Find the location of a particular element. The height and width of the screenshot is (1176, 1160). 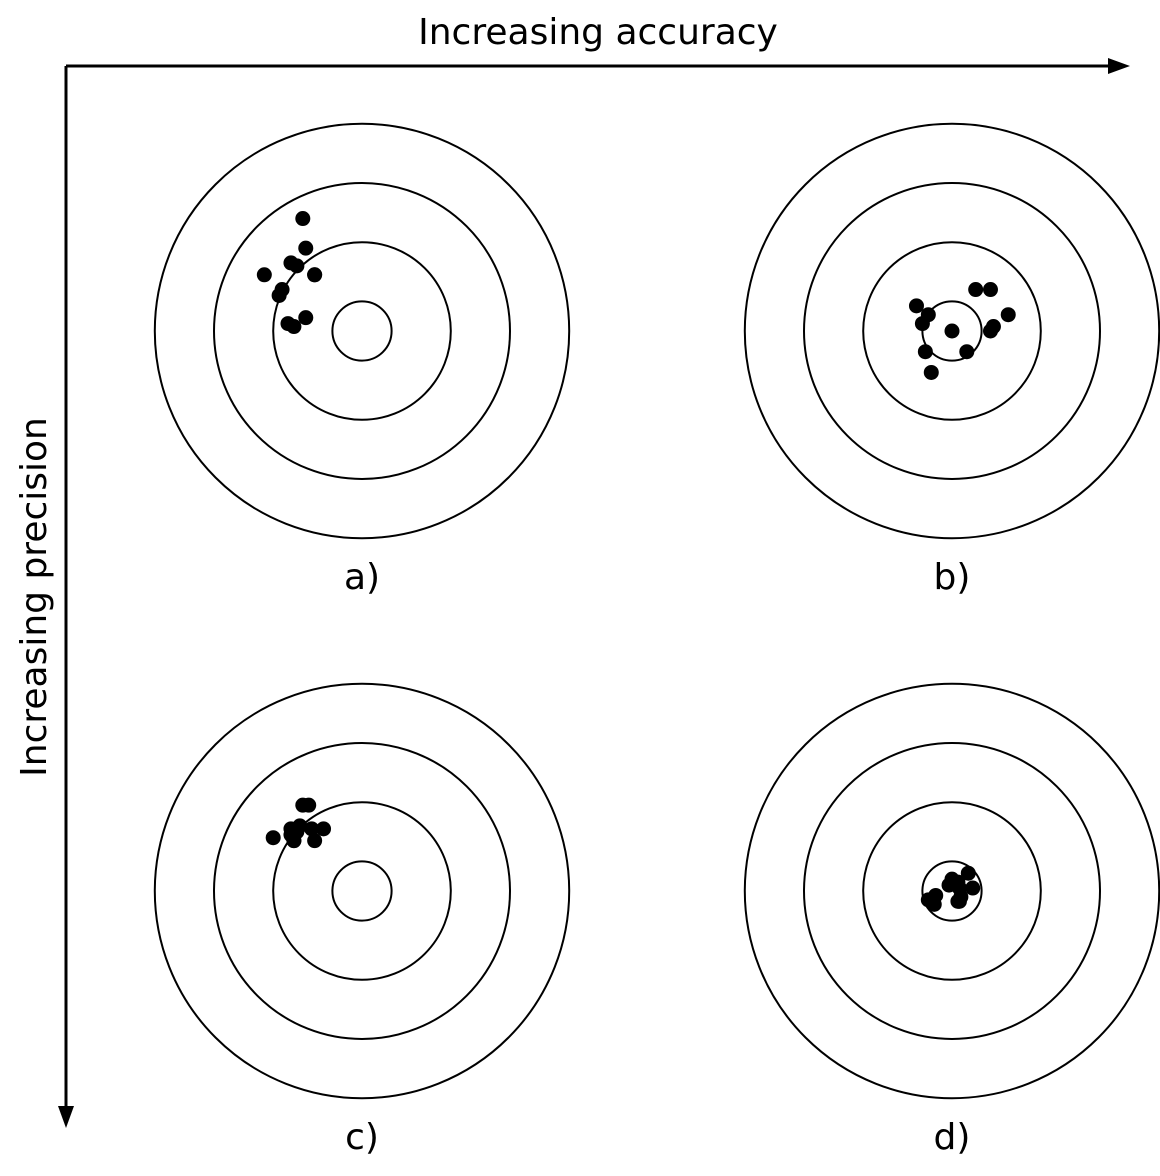

target-panel-a: a) is located at coordinates (362, 360).